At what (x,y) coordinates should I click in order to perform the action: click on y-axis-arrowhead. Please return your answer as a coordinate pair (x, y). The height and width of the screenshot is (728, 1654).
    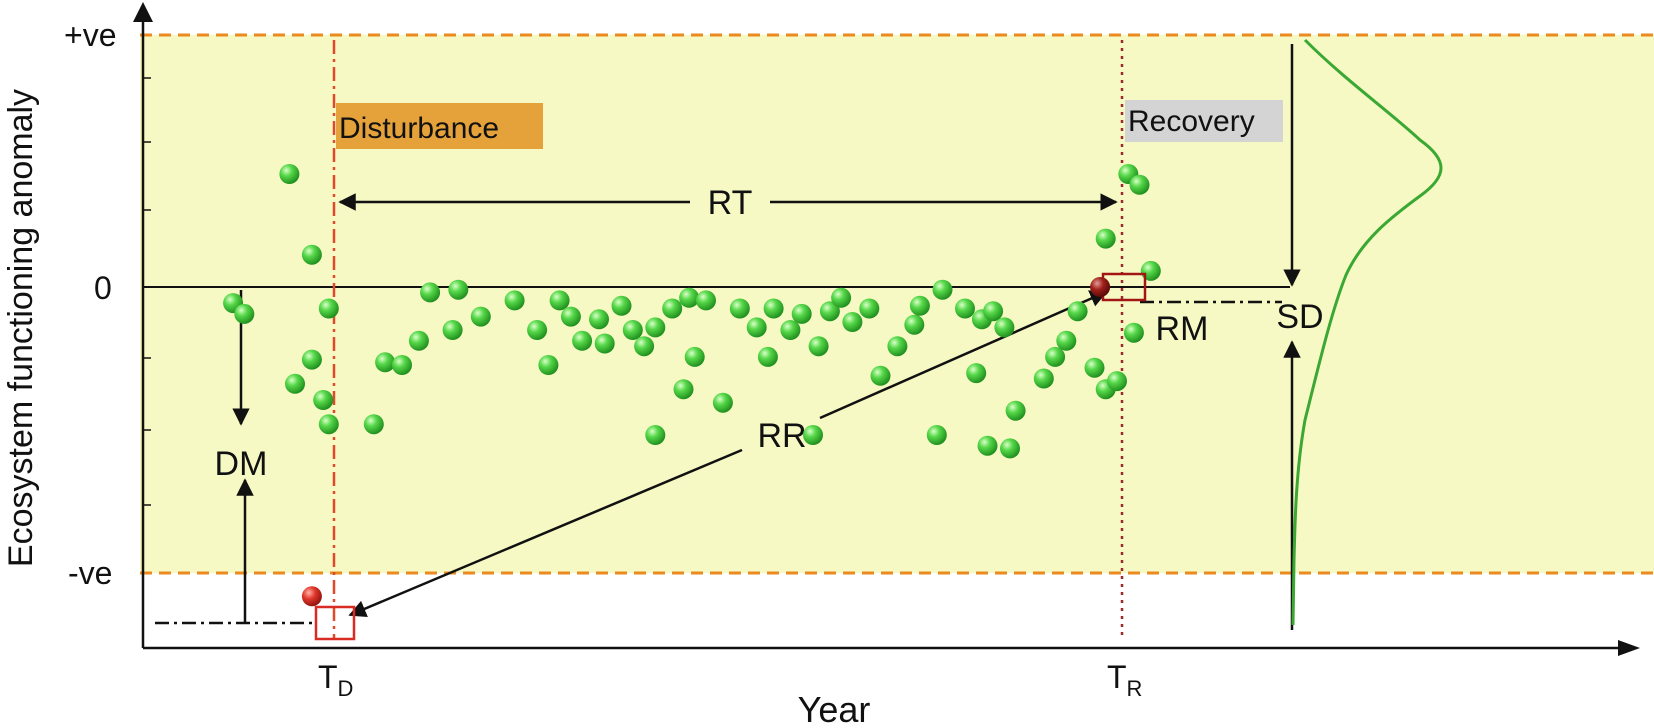
    Looking at the image, I should click on (143, 12).